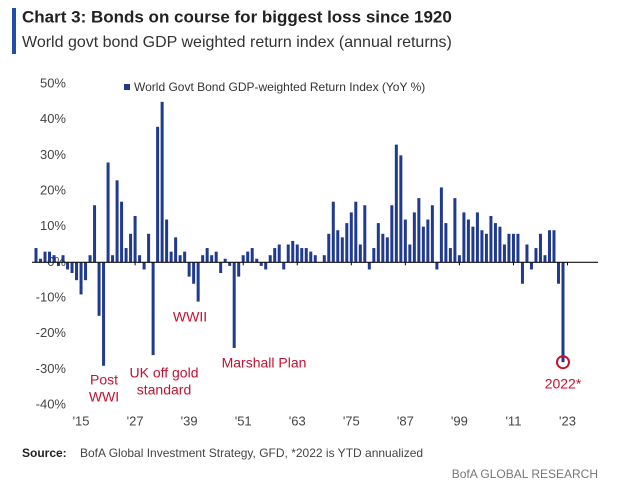 This screenshot has width=628, height=496. What do you see at coordinates (53, 118) in the screenshot?
I see `y-tick-label: 40%` at bounding box center [53, 118].